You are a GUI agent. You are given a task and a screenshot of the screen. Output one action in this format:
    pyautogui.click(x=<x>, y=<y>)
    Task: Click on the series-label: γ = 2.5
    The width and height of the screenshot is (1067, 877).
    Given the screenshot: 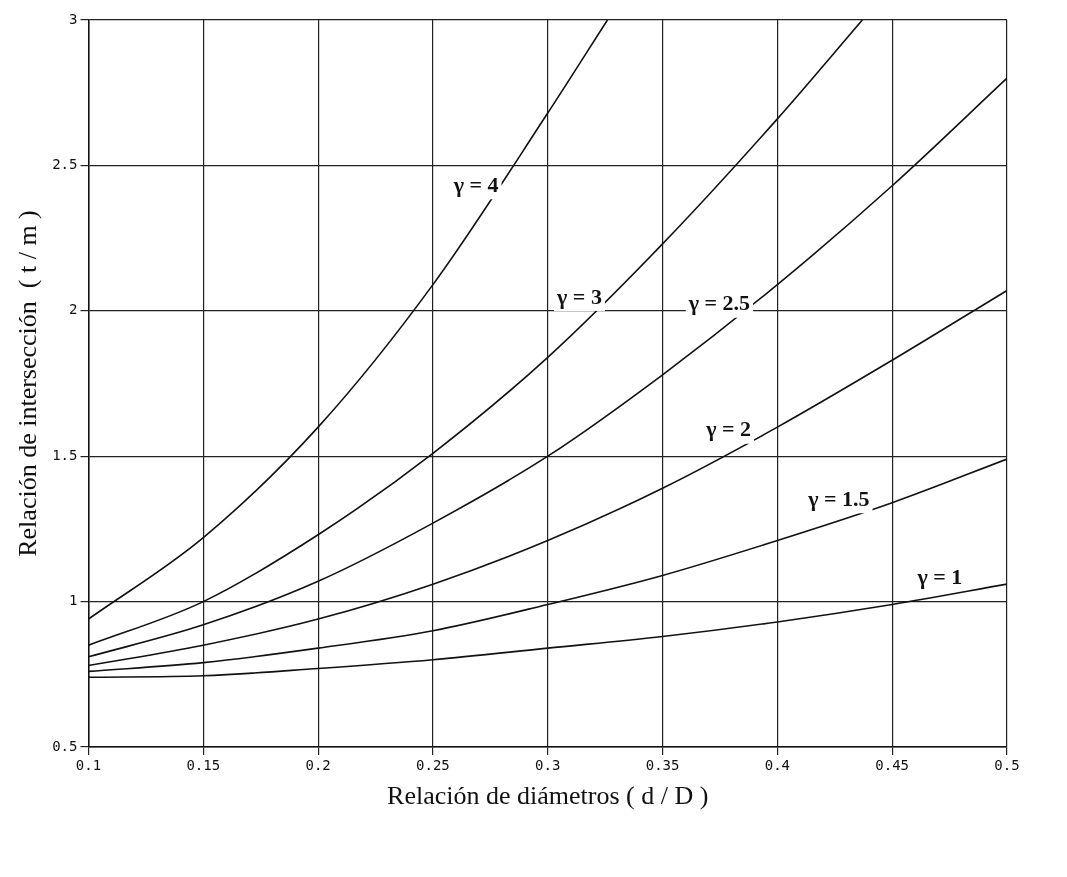 What is the action you would take?
    pyautogui.click(x=719, y=303)
    